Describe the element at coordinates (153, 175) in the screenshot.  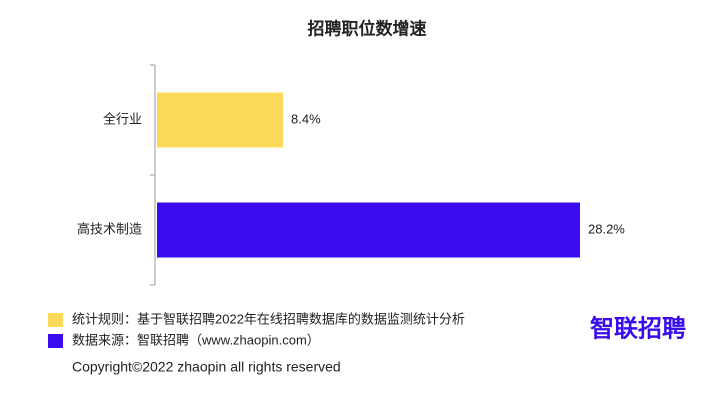
I see `axis` at that location.